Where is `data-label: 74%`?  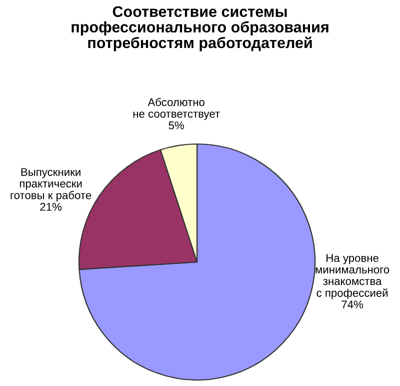 data-label: 74% is located at coordinates (353, 304).